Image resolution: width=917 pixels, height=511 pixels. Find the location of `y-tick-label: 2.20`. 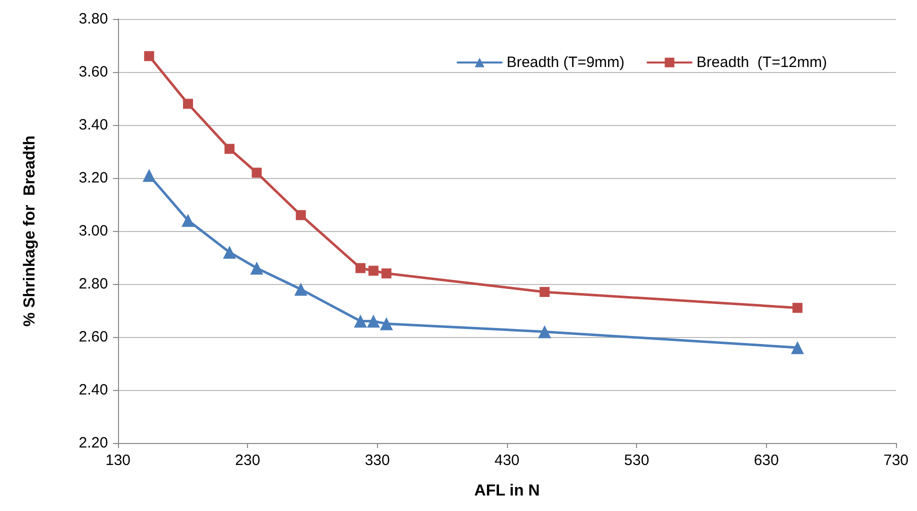

y-tick-label: 2.20 is located at coordinates (93, 443).